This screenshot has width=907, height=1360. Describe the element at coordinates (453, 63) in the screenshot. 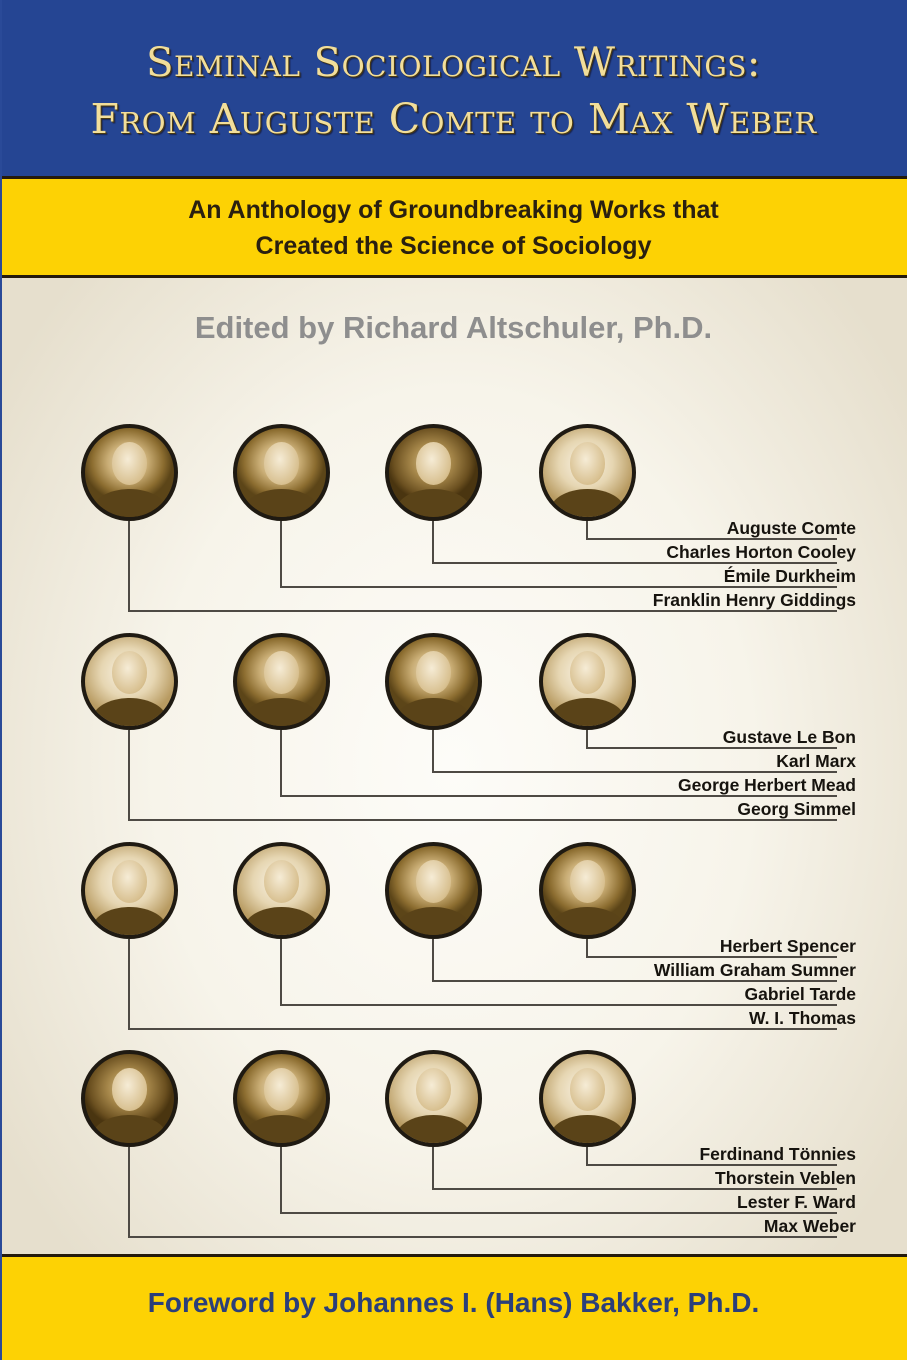

I see `book-title-line-1: Seminal Sociological Writings:` at that location.